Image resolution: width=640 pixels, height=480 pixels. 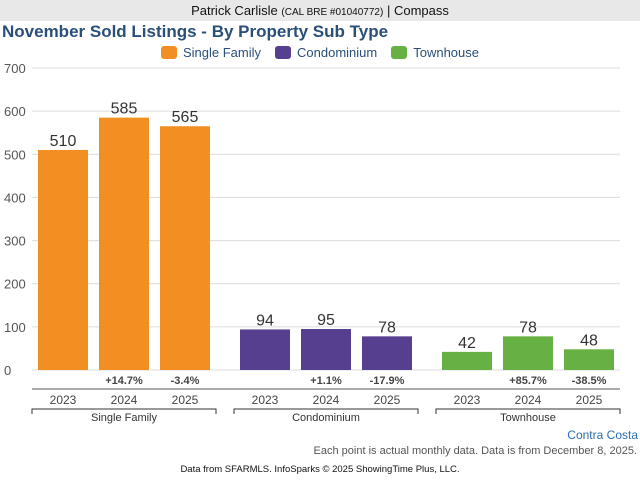 What do you see at coordinates (446, 52) in the screenshot?
I see `legend-label-townhouse: Townhouse` at bounding box center [446, 52].